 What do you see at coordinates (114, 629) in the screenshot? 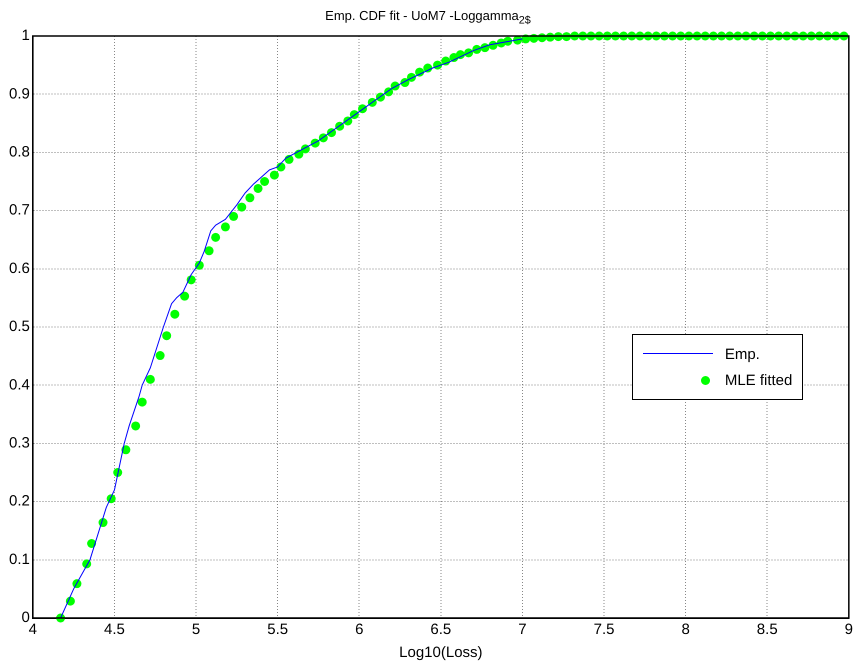
I see `x-tick-label: 4.5` at bounding box center [114, 629].